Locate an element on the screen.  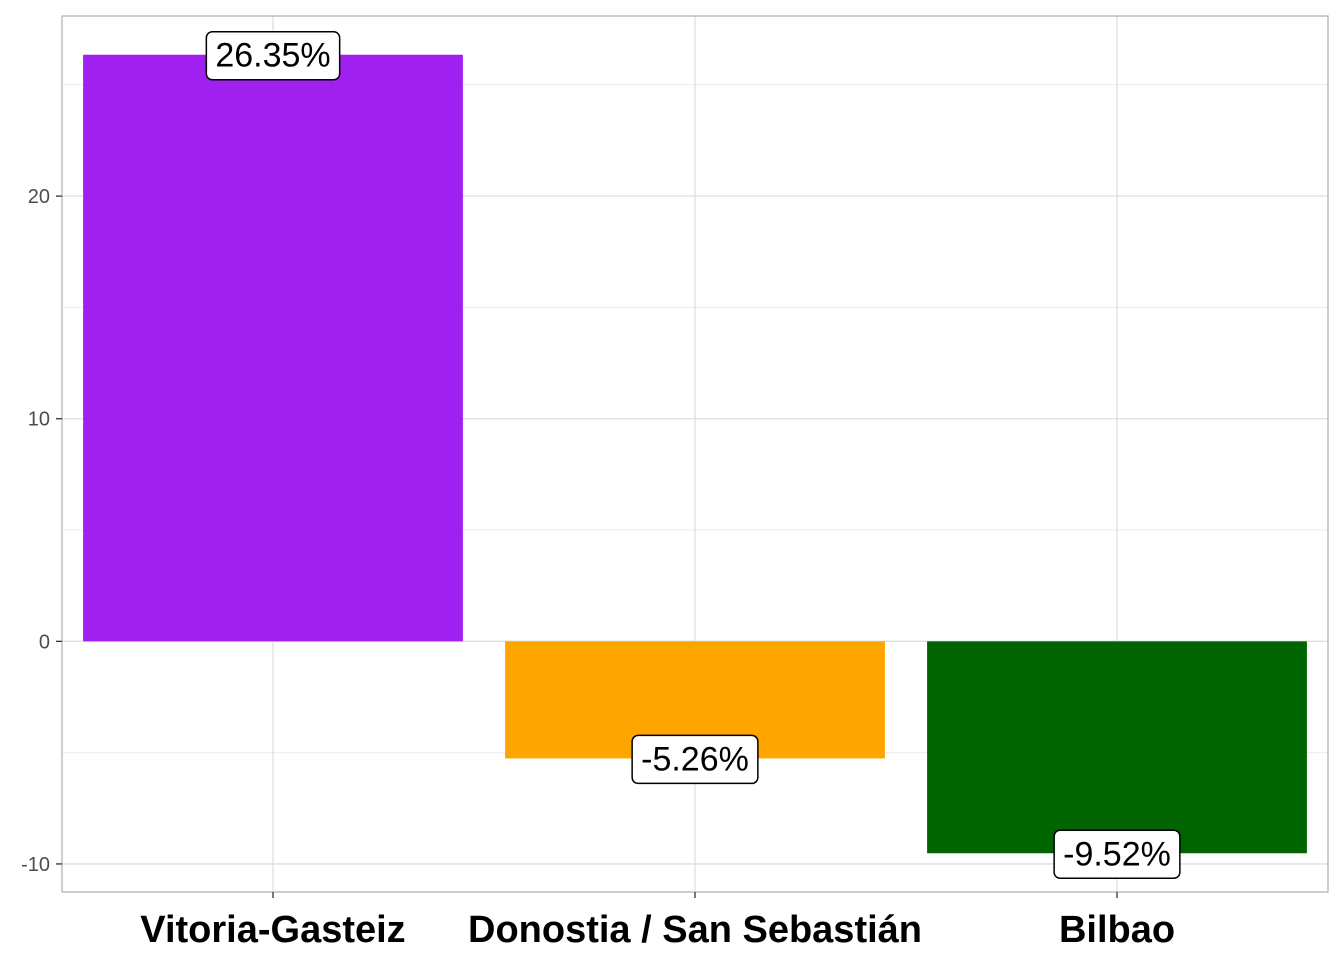
x-tick-label: Bilbao is located at coordinates (1117, 930).